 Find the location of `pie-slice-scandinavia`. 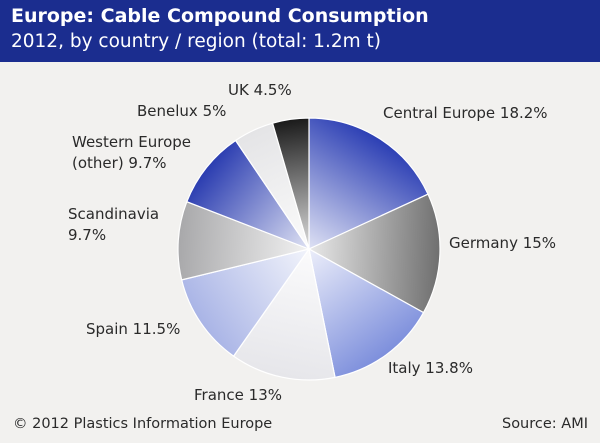

pie-slice-scandinavia is located at coordinates (244, 240).